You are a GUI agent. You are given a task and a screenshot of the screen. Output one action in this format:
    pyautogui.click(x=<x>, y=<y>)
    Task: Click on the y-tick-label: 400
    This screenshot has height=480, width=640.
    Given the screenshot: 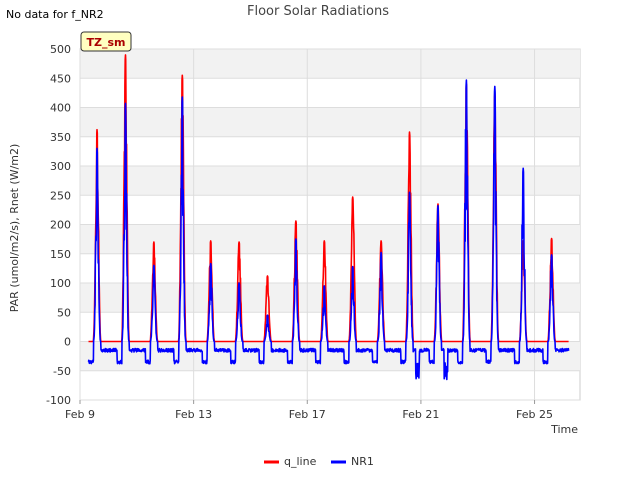 What is the action you would take?
    pyautogui.click(x=60, y=108)
    